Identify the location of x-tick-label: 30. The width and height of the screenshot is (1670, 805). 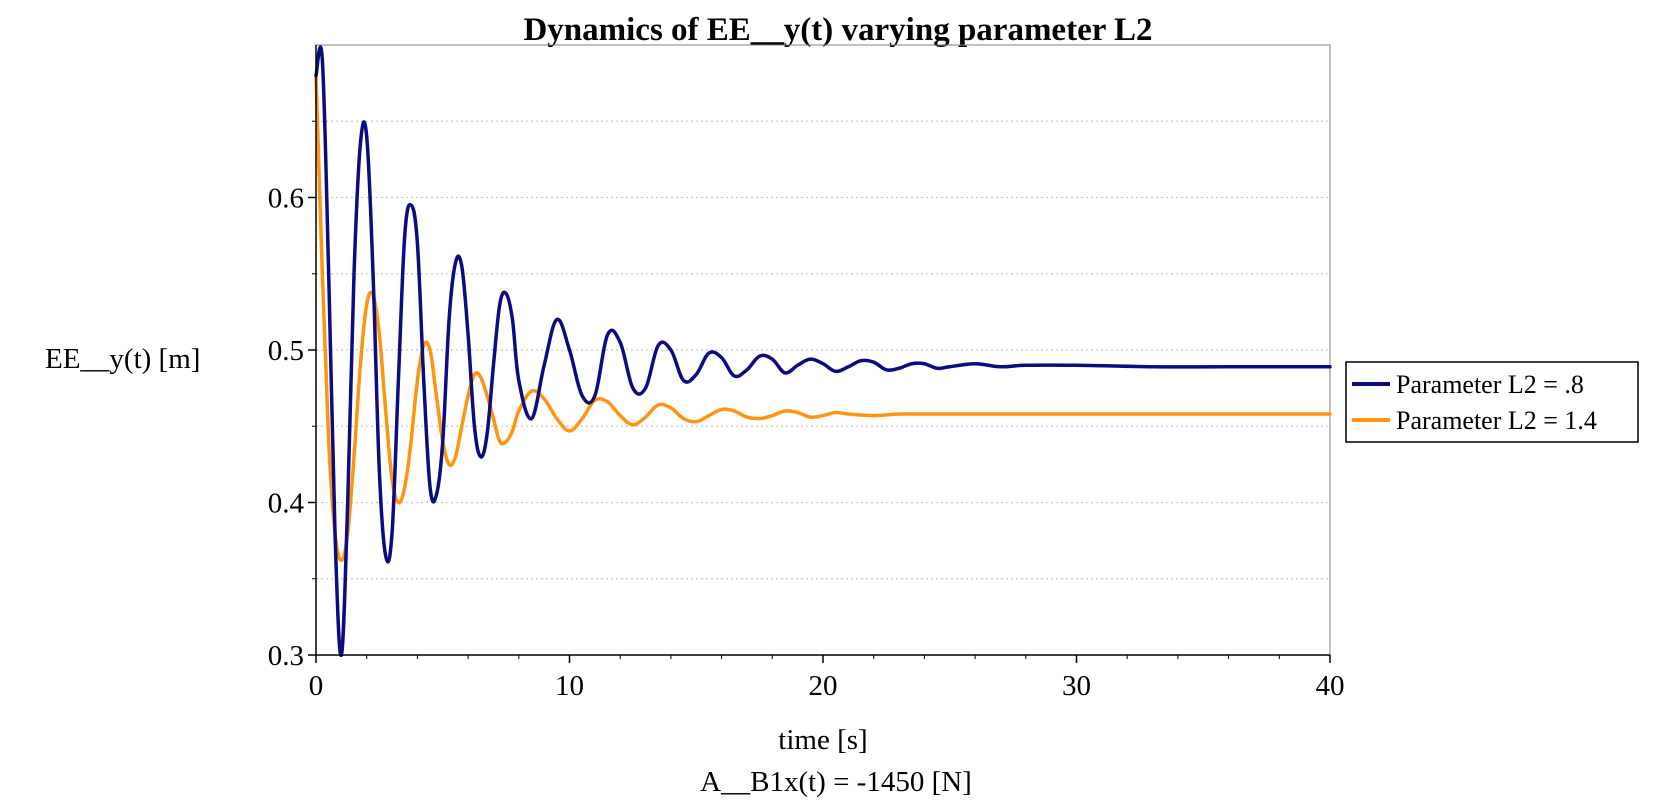
(1076, 686).